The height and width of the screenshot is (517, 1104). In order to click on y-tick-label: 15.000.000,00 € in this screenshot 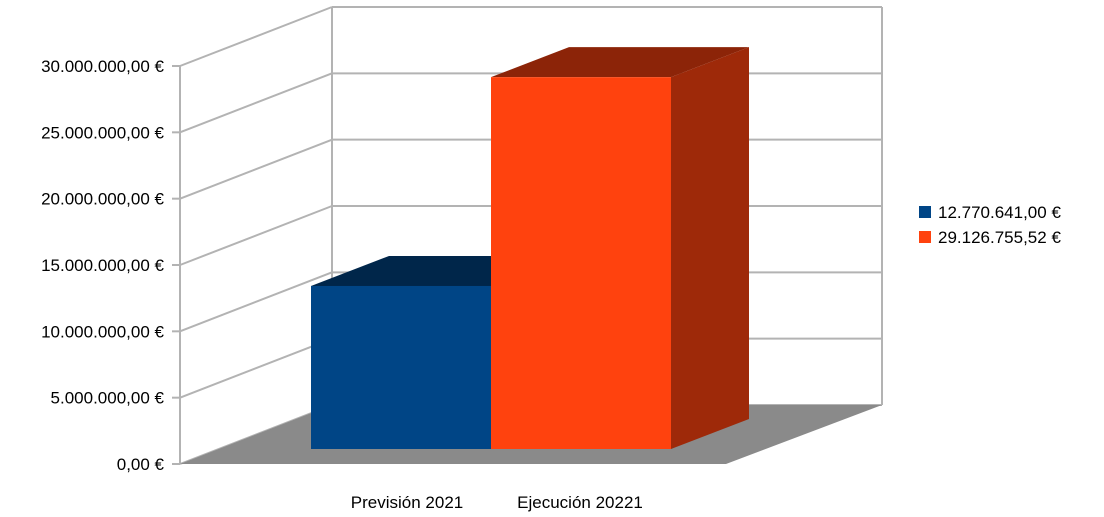, I will do `click(102, 265)`.